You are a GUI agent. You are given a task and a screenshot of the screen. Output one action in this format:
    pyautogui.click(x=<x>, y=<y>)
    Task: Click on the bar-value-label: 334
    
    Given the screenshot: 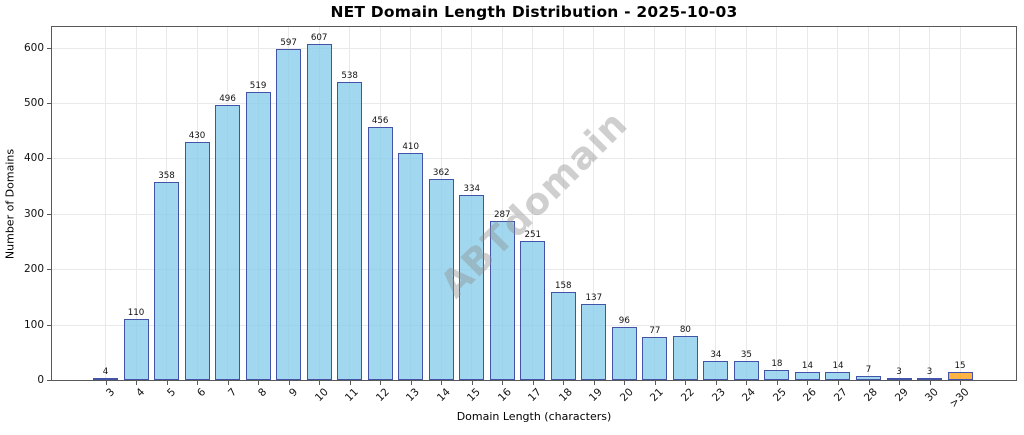 What is the action you would take?
    pyautogui.click(x=472, y=188)
    